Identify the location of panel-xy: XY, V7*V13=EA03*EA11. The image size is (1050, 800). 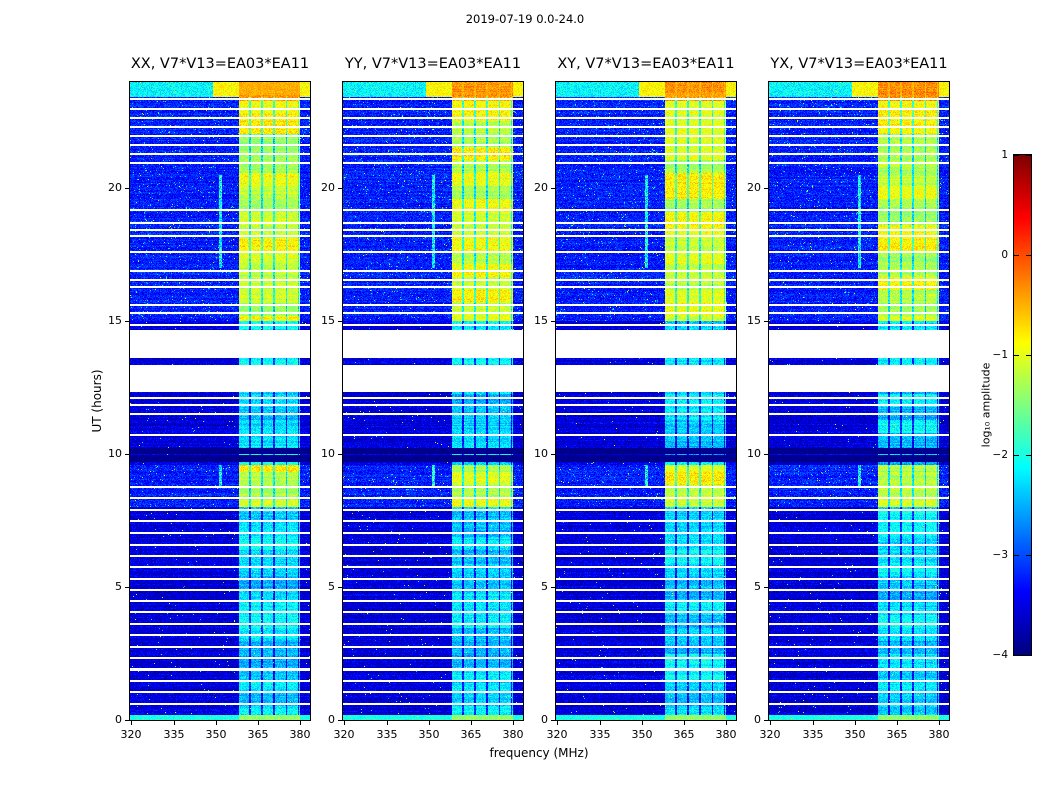
(646, 388).